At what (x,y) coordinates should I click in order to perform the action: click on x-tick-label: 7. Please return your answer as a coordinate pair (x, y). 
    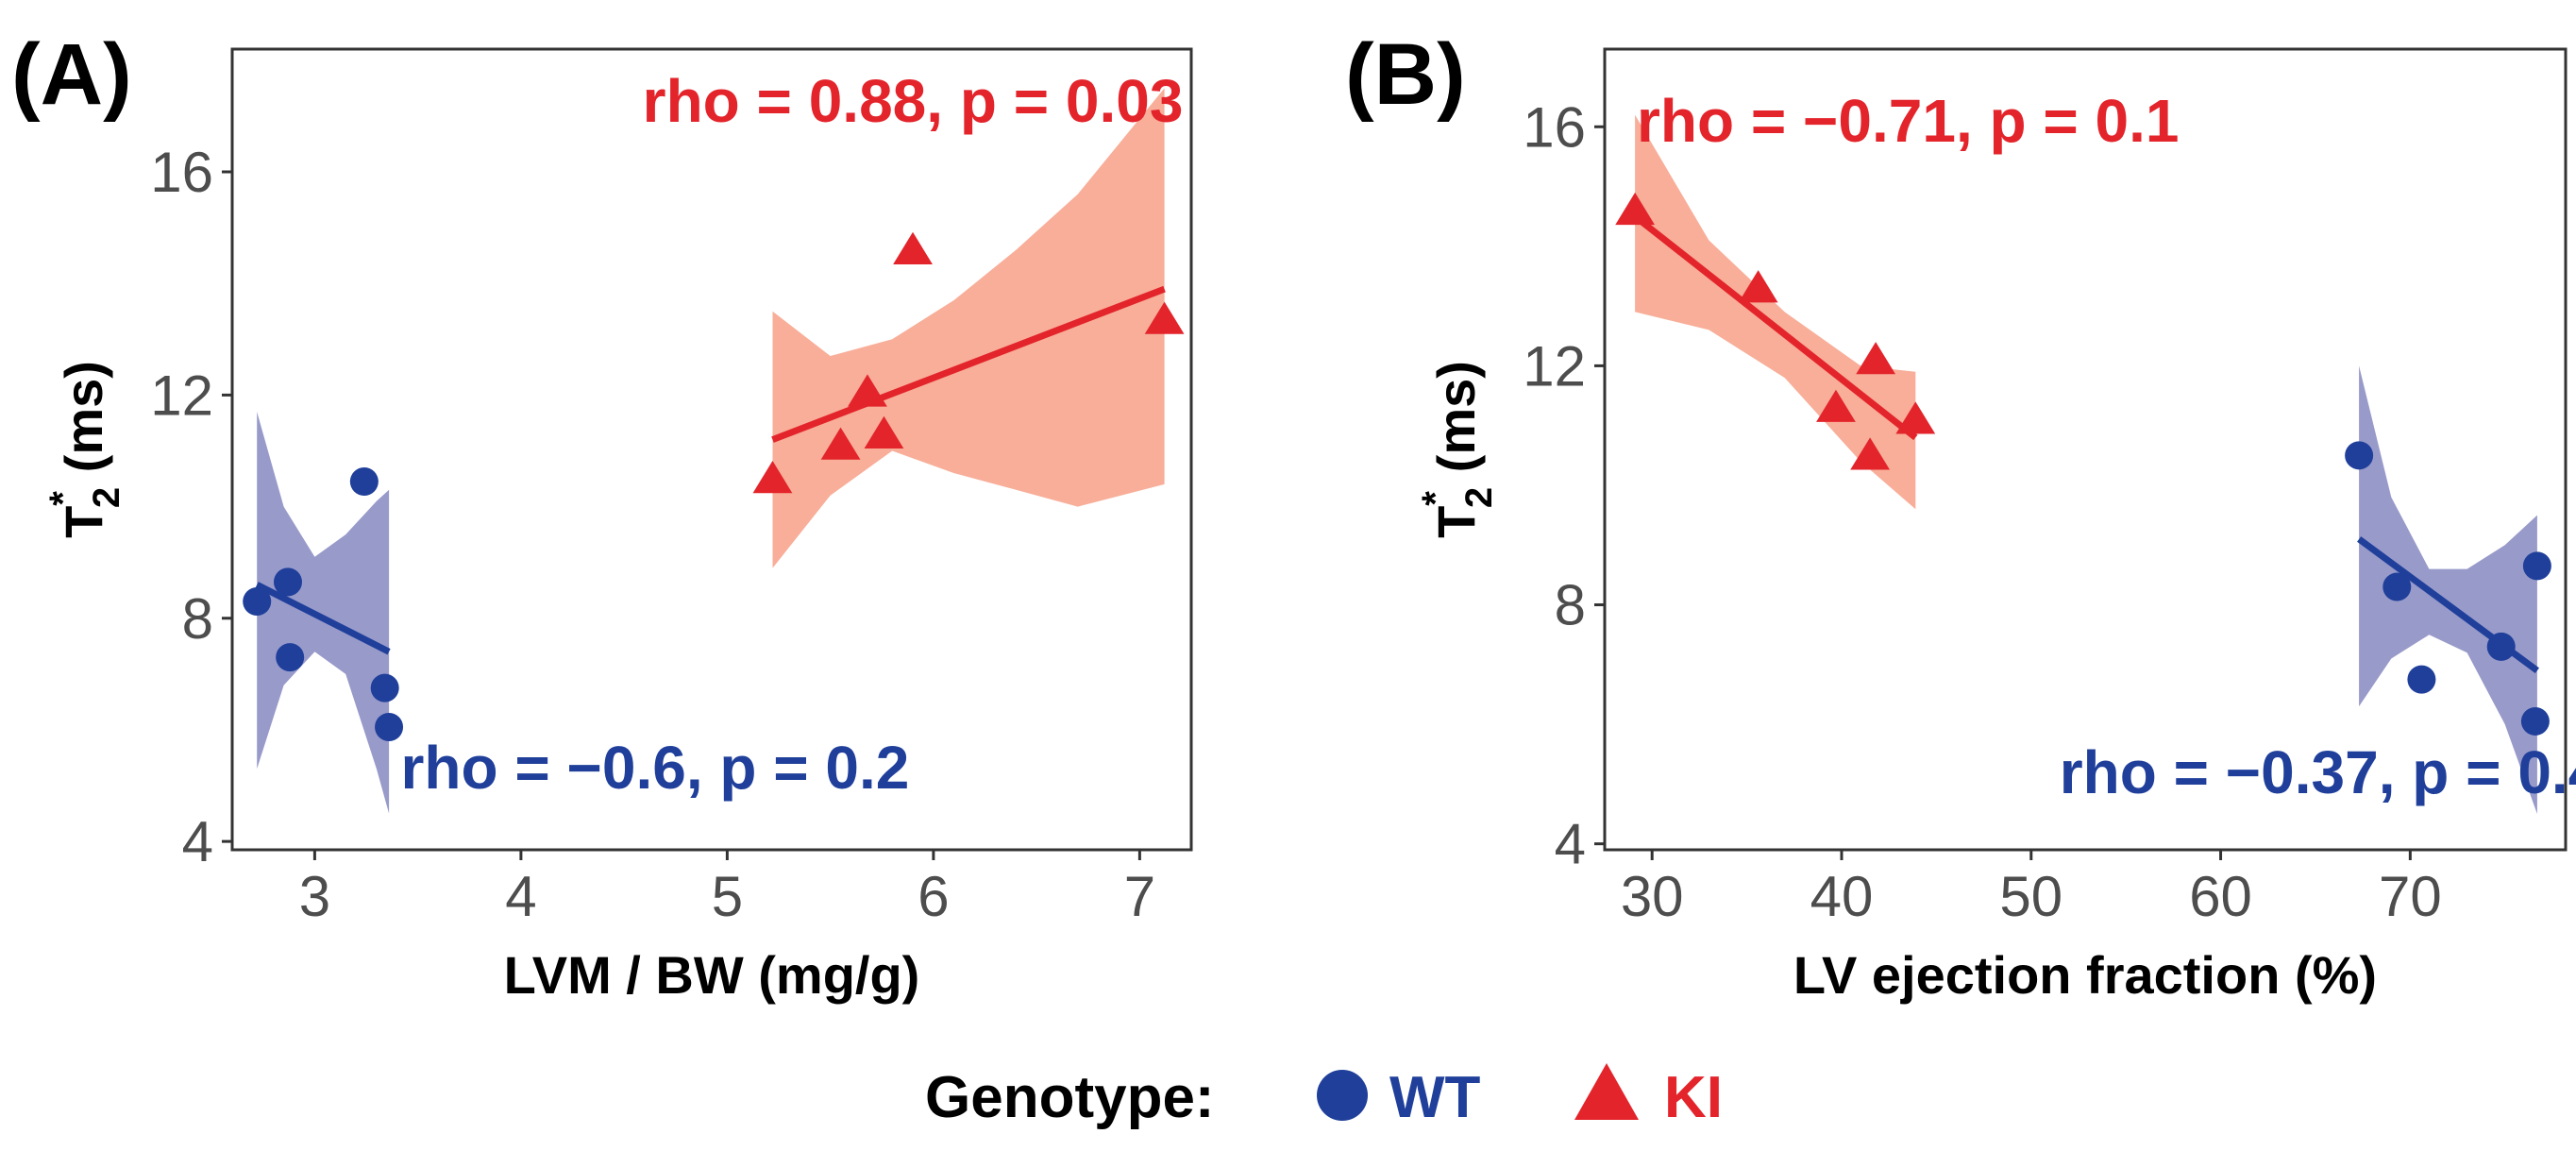
    Looking at the image, I should click on (1139, 896).